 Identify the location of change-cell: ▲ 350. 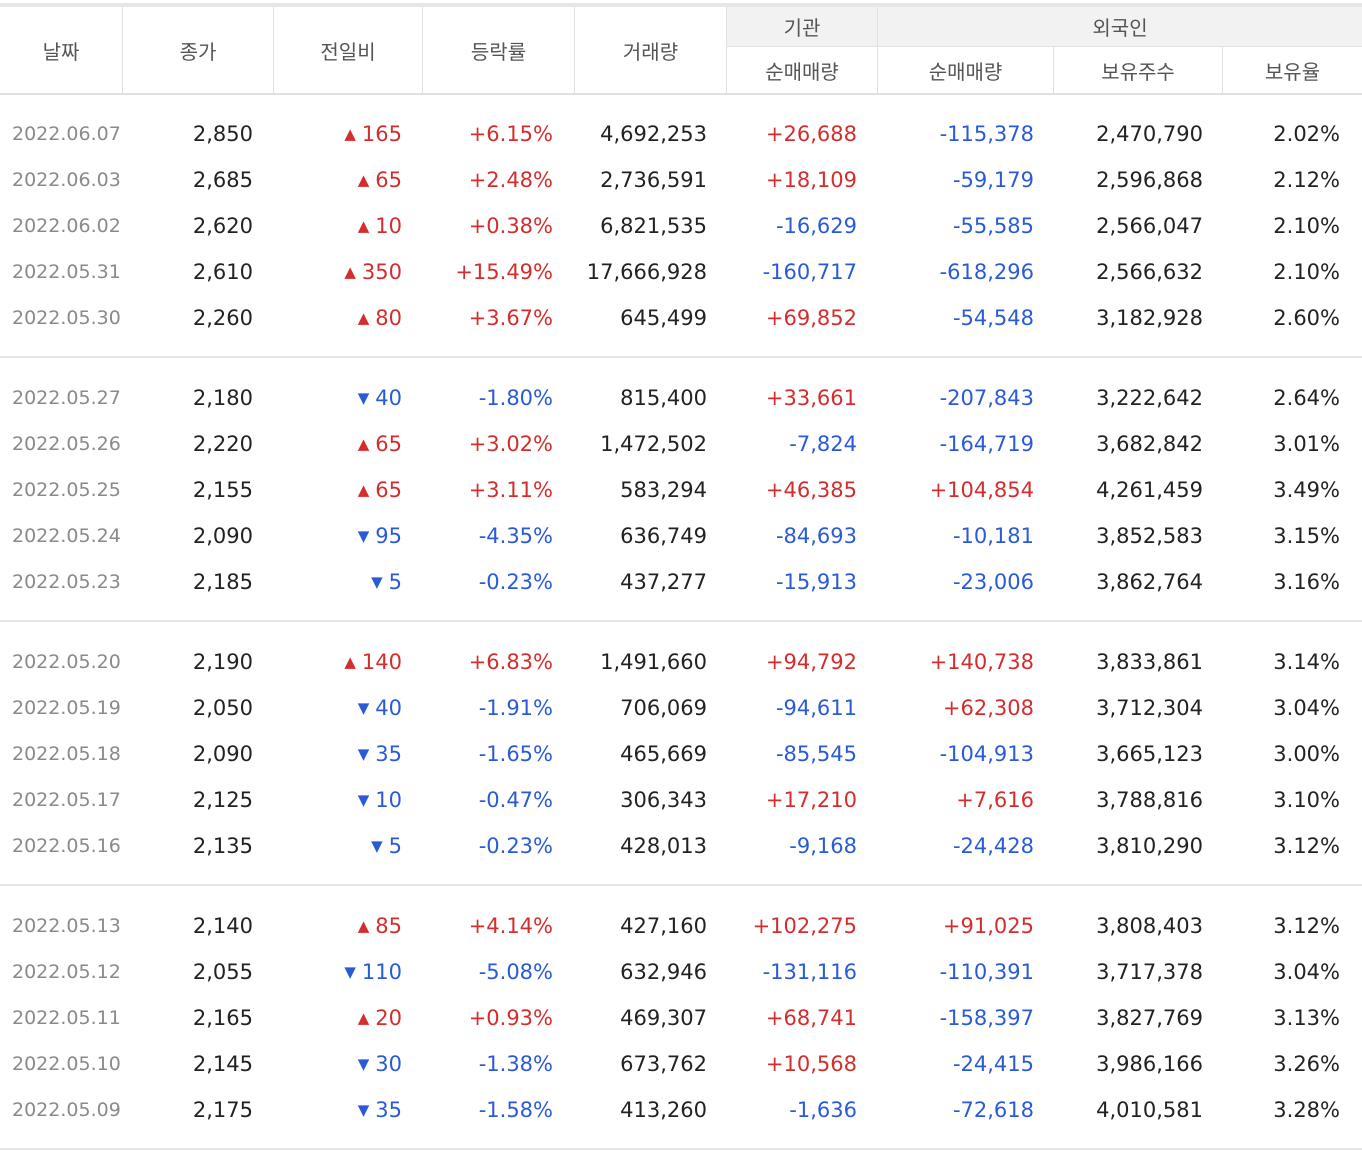
(373, 272).